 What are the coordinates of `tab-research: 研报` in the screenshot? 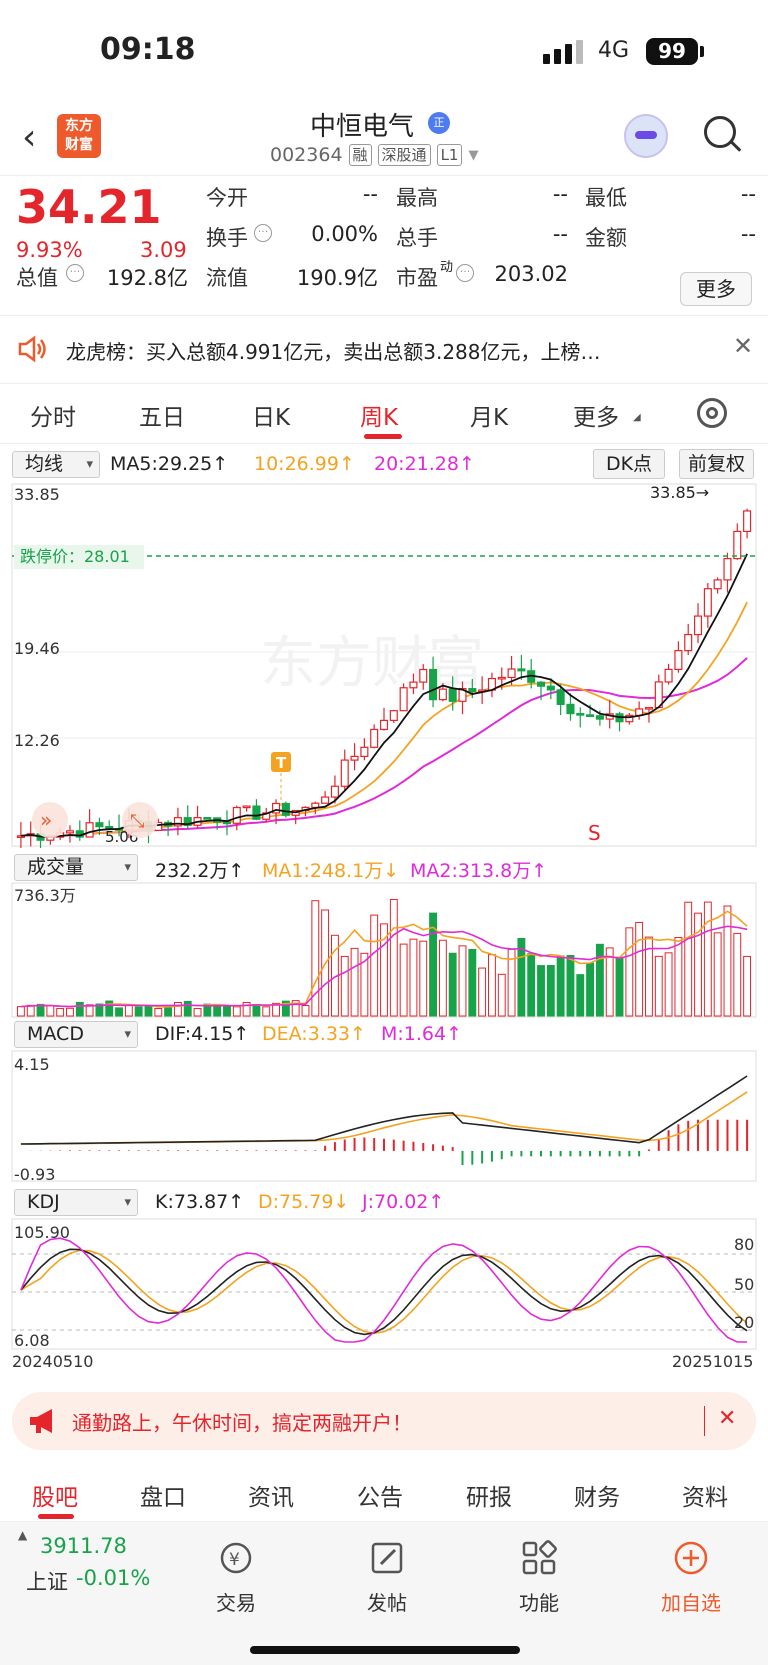 It's located at (489, 1498).